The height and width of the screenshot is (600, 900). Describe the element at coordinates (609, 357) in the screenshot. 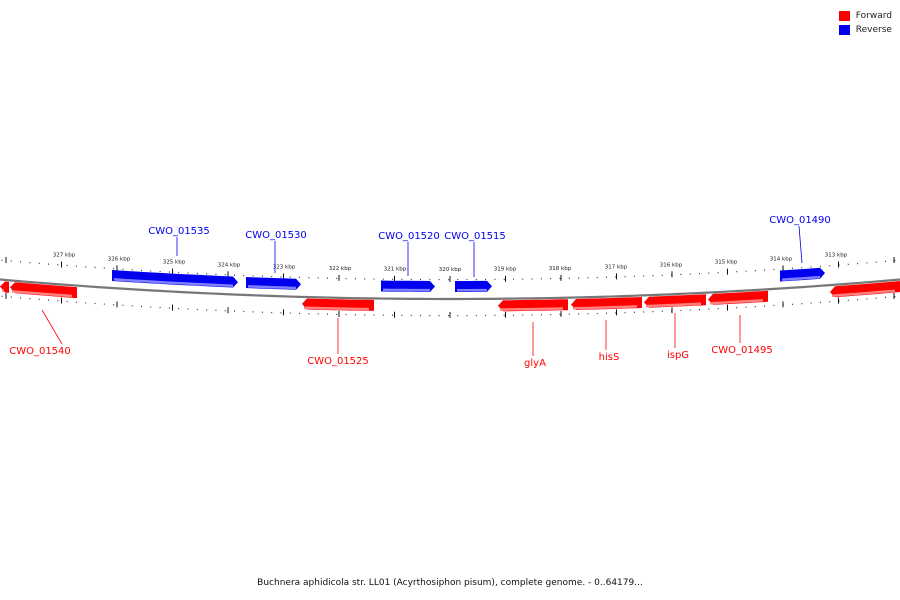

I see `forward-gene-label: hisS` at that location.